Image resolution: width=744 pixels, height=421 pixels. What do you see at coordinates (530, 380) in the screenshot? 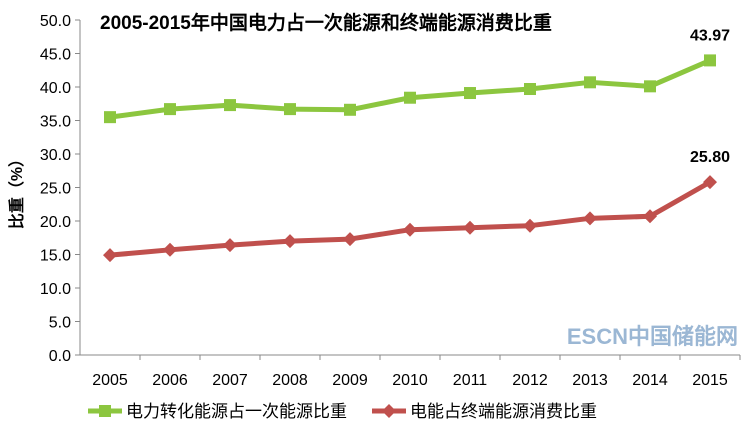
I see `x-tick-label: 2012` at bounding box center [530, 380].